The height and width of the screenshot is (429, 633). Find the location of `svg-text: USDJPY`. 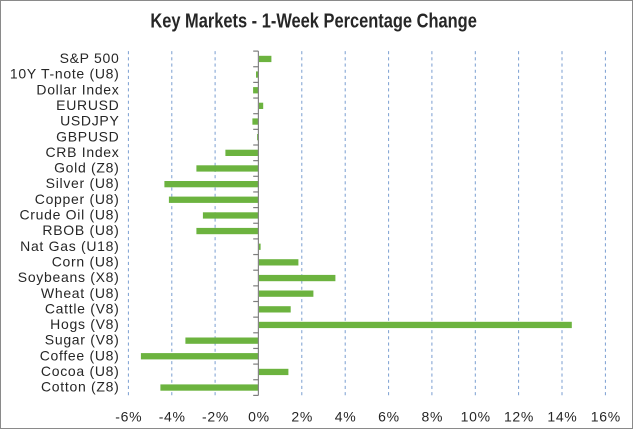

svg-text: USDJPY is located at coordinates (89, 121).